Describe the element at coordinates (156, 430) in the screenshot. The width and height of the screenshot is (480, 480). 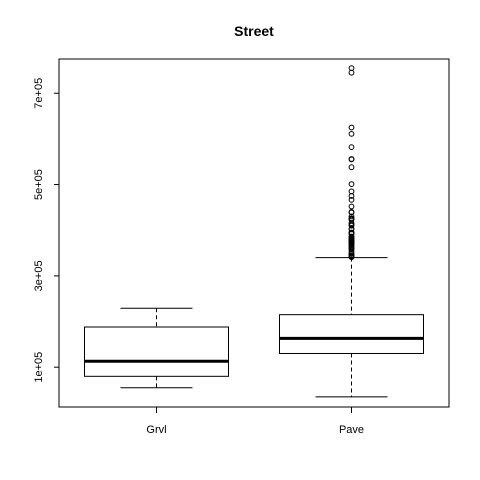
I see `x-tick-label: Grvl` at that location.